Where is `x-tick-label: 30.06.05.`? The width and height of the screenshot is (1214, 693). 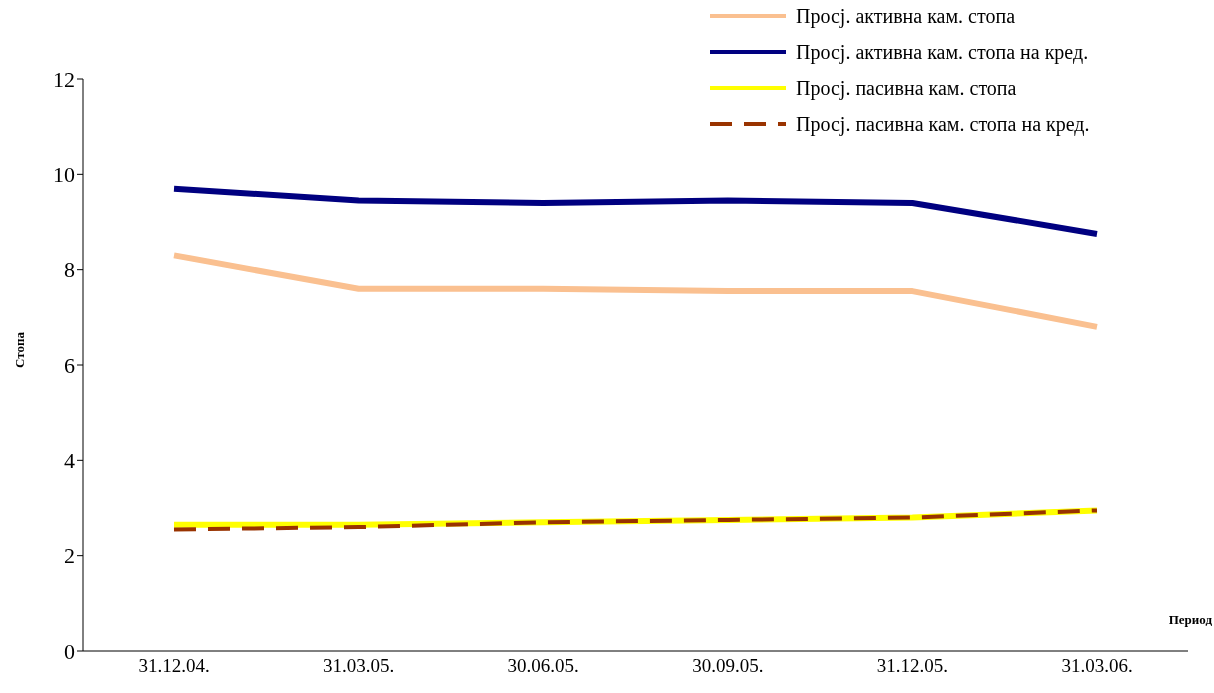
x-tick-label: 30.06.05. is located at coordinates (543, 666).